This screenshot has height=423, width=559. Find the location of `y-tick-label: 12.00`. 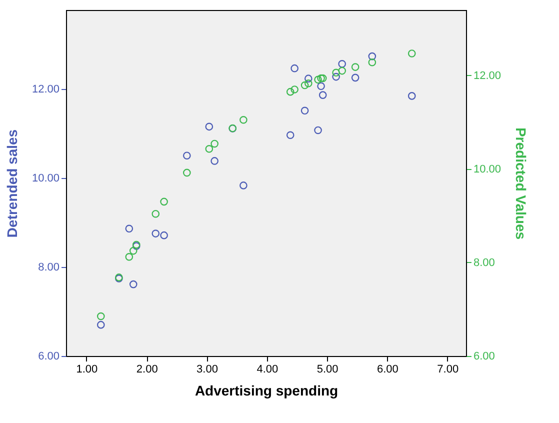

y-tick-label: 12.00 is located at coordinates (46, 89).